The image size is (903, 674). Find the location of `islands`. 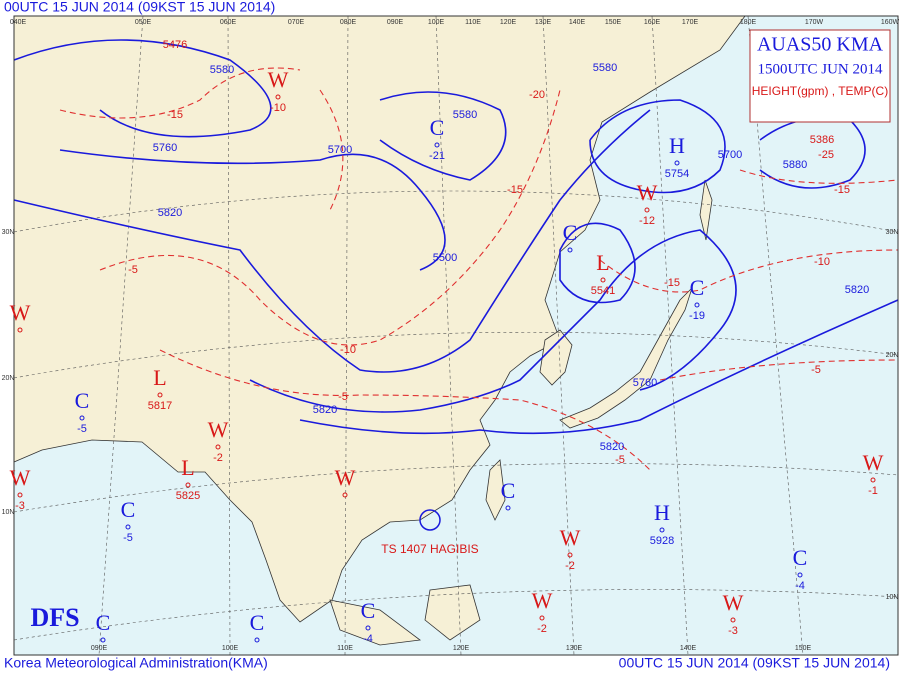

islands is located at coordinates (417, 552).